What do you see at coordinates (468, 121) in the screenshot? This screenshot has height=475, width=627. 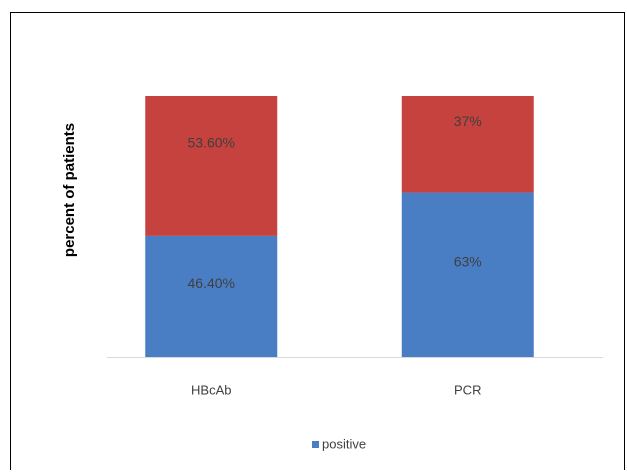 I see `value-label: 37%` at bounding box center [468, 121].